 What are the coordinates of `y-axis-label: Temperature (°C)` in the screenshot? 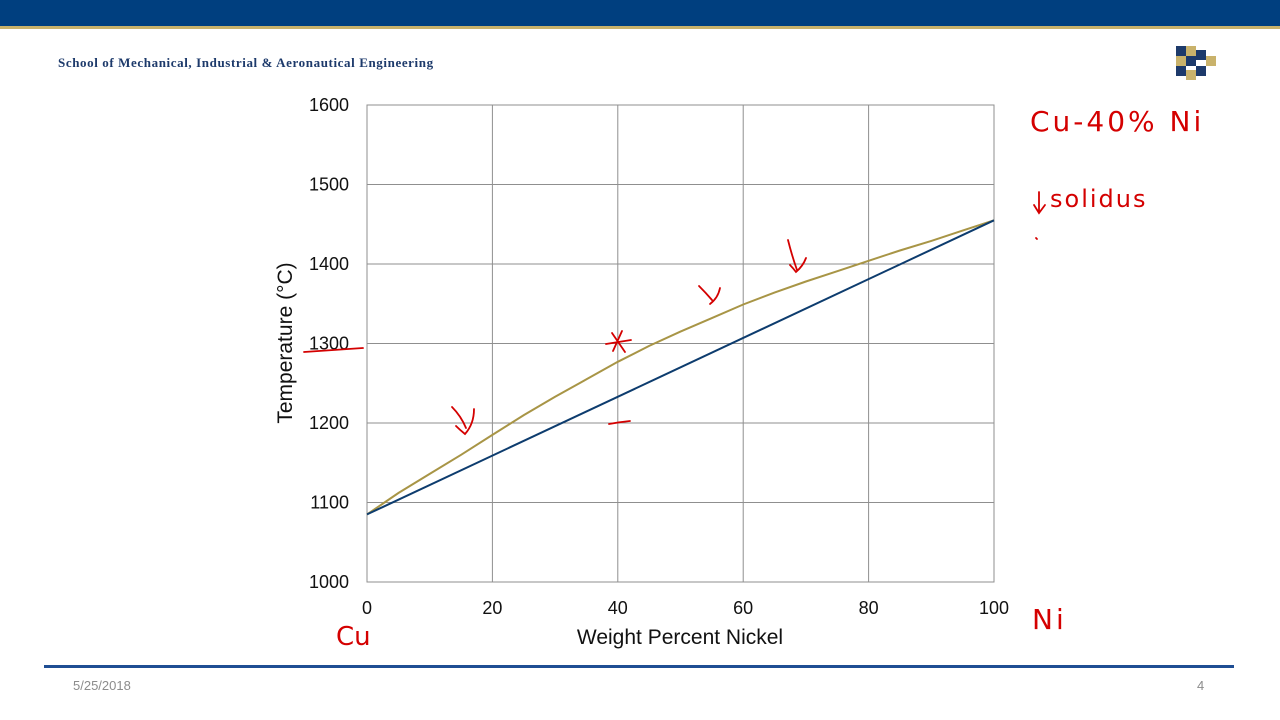 It's located at (285, 342).